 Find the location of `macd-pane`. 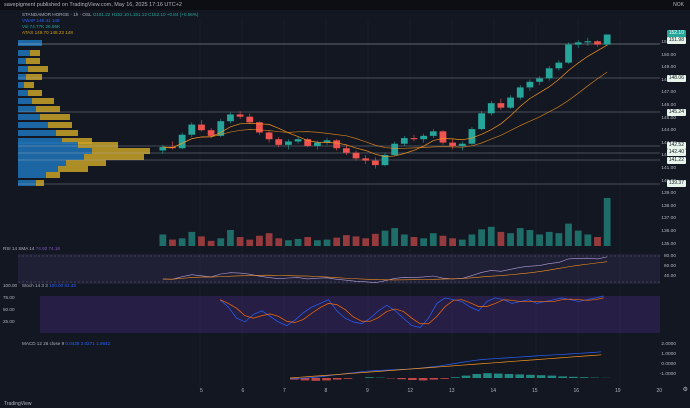

macd-pane is located at coordinates (449, 366).